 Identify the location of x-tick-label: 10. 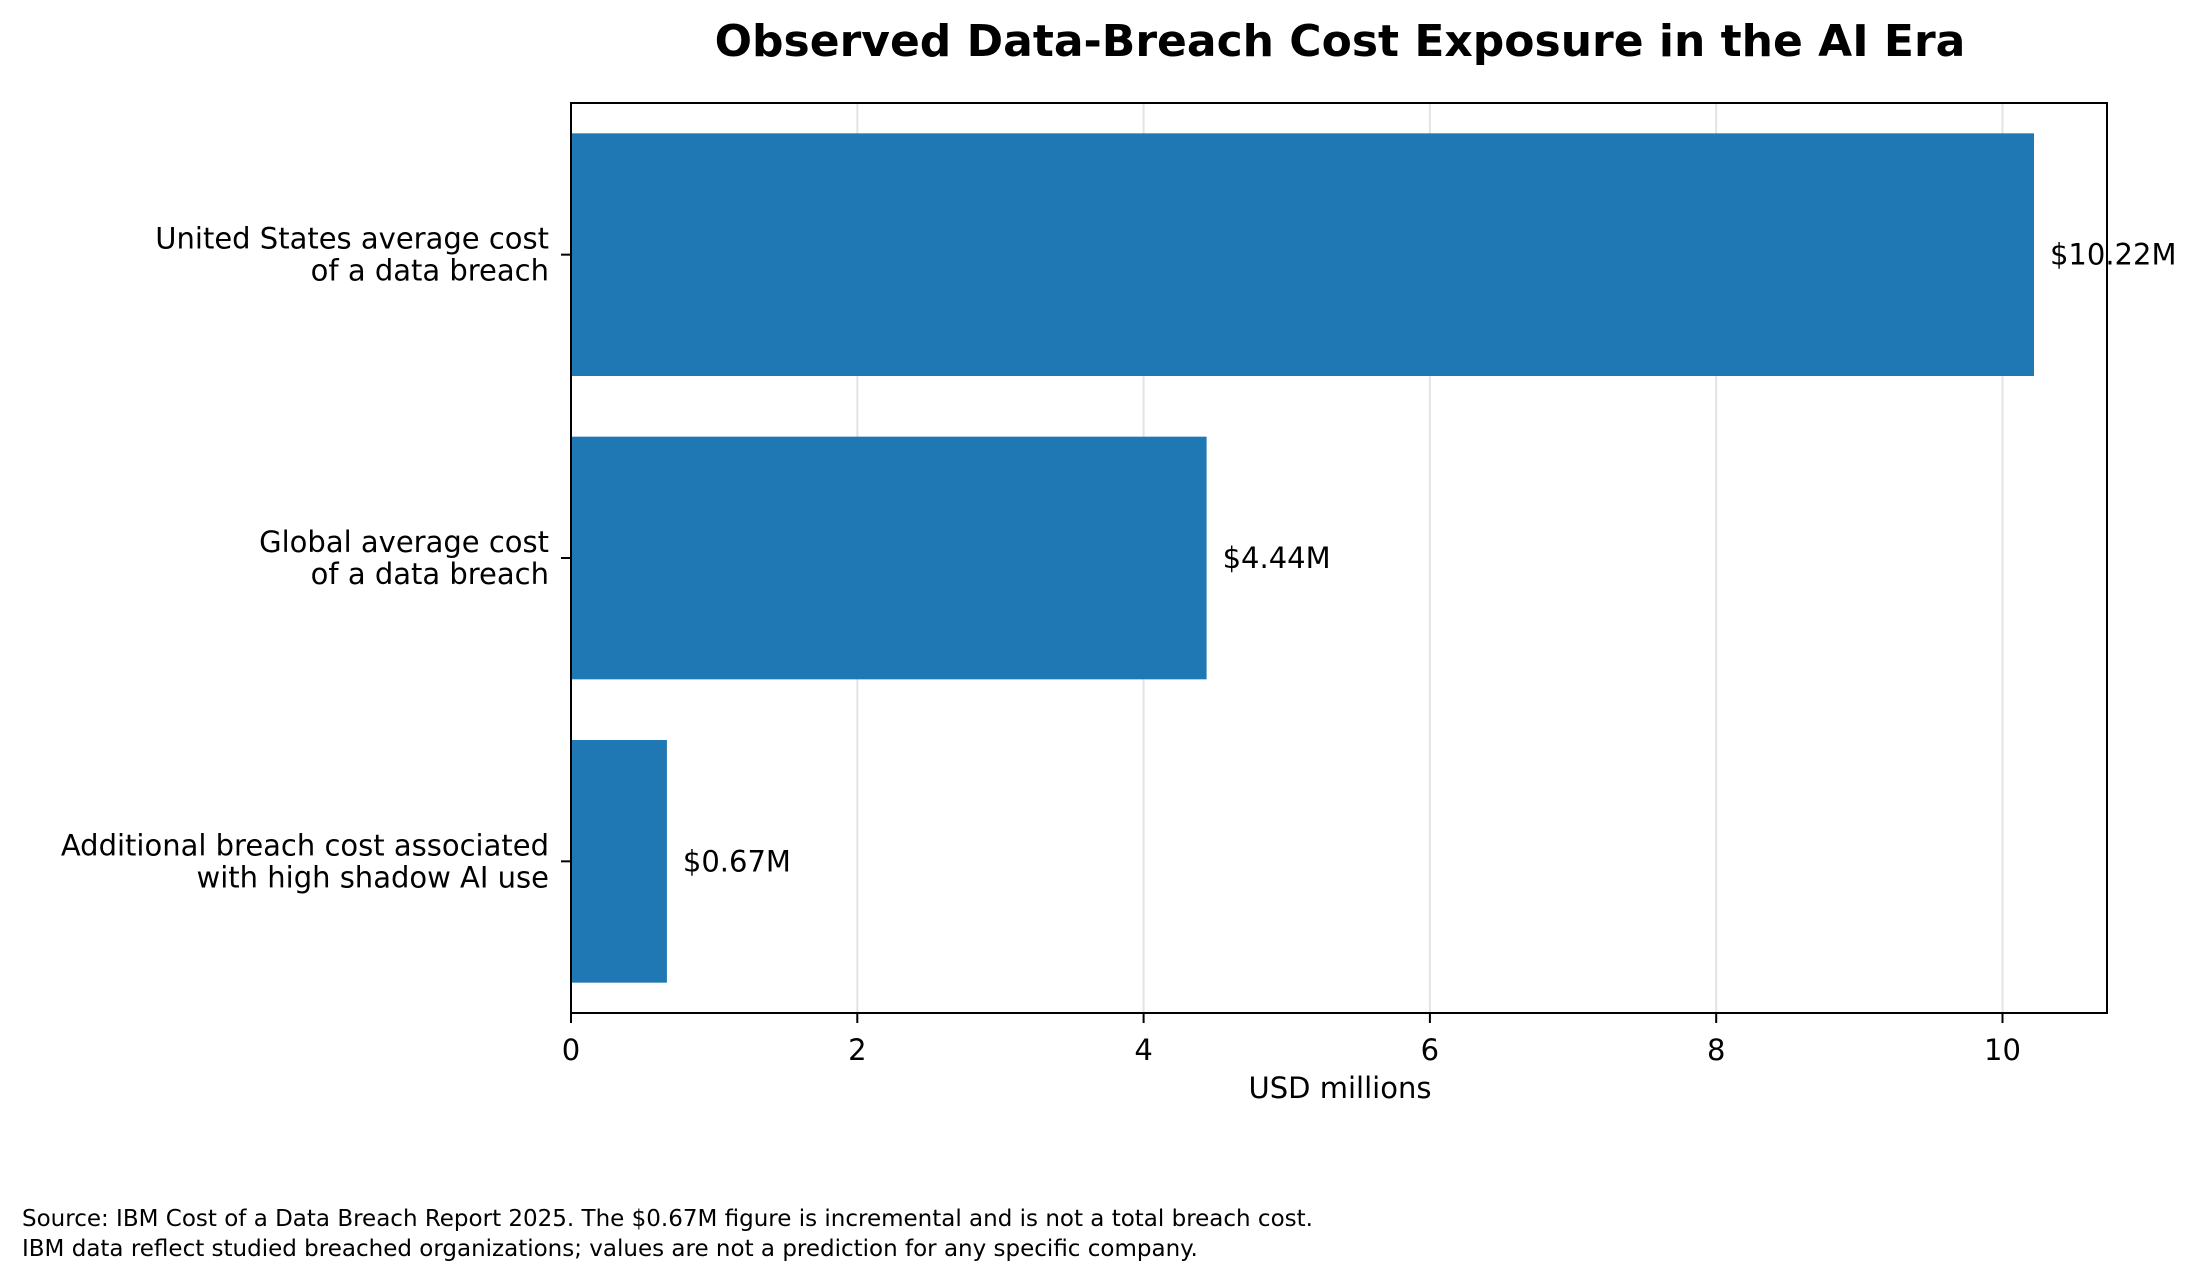
(2002, 1050).